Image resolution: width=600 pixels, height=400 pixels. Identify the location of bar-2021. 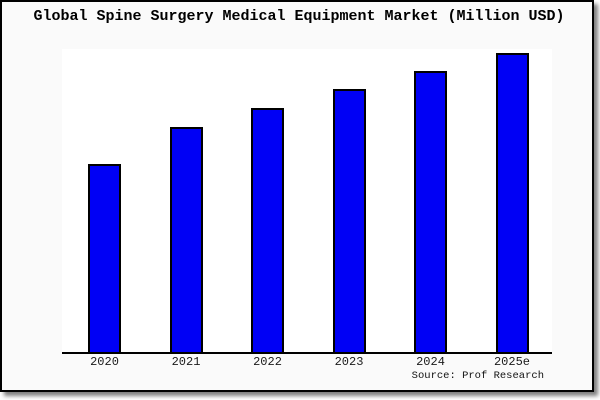
(186, 239).